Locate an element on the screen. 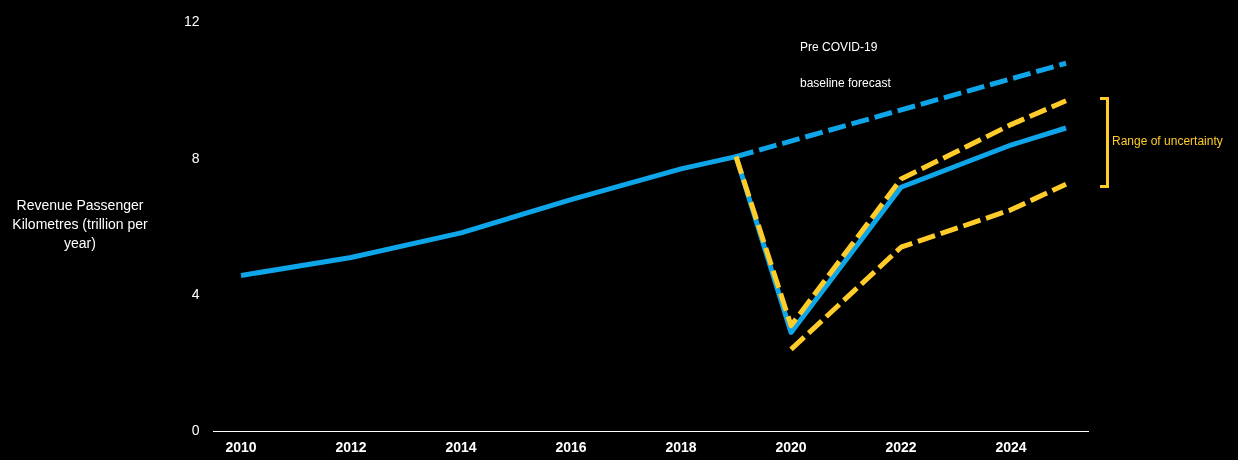  y-tick-label: 0 is located at coordinates (195, 430).